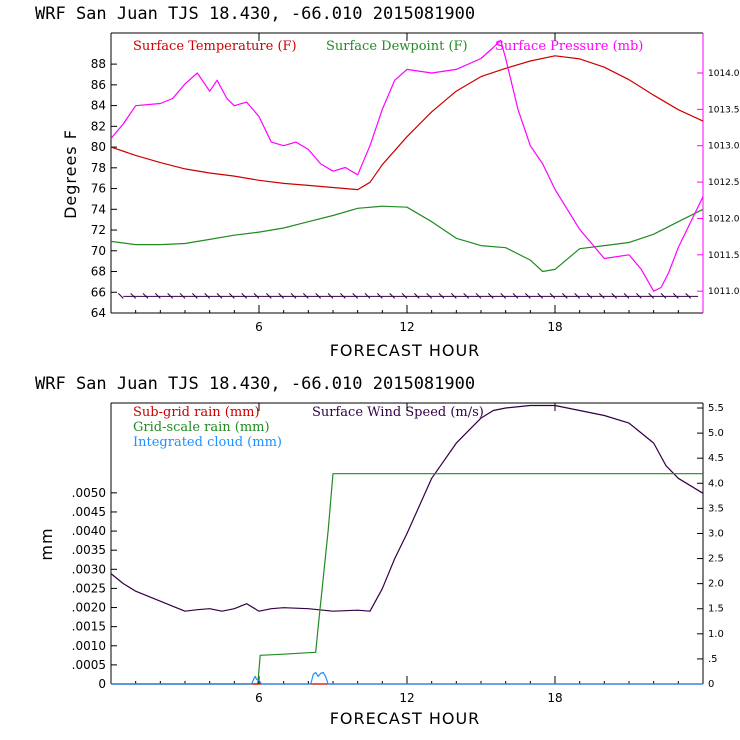 The width and height of the screenshot is (740, 740). What do you see at coordinates (89, 665) in the screenshot?
I see `rain-y-tick-label: .0005` at bounding box center [89, 665].